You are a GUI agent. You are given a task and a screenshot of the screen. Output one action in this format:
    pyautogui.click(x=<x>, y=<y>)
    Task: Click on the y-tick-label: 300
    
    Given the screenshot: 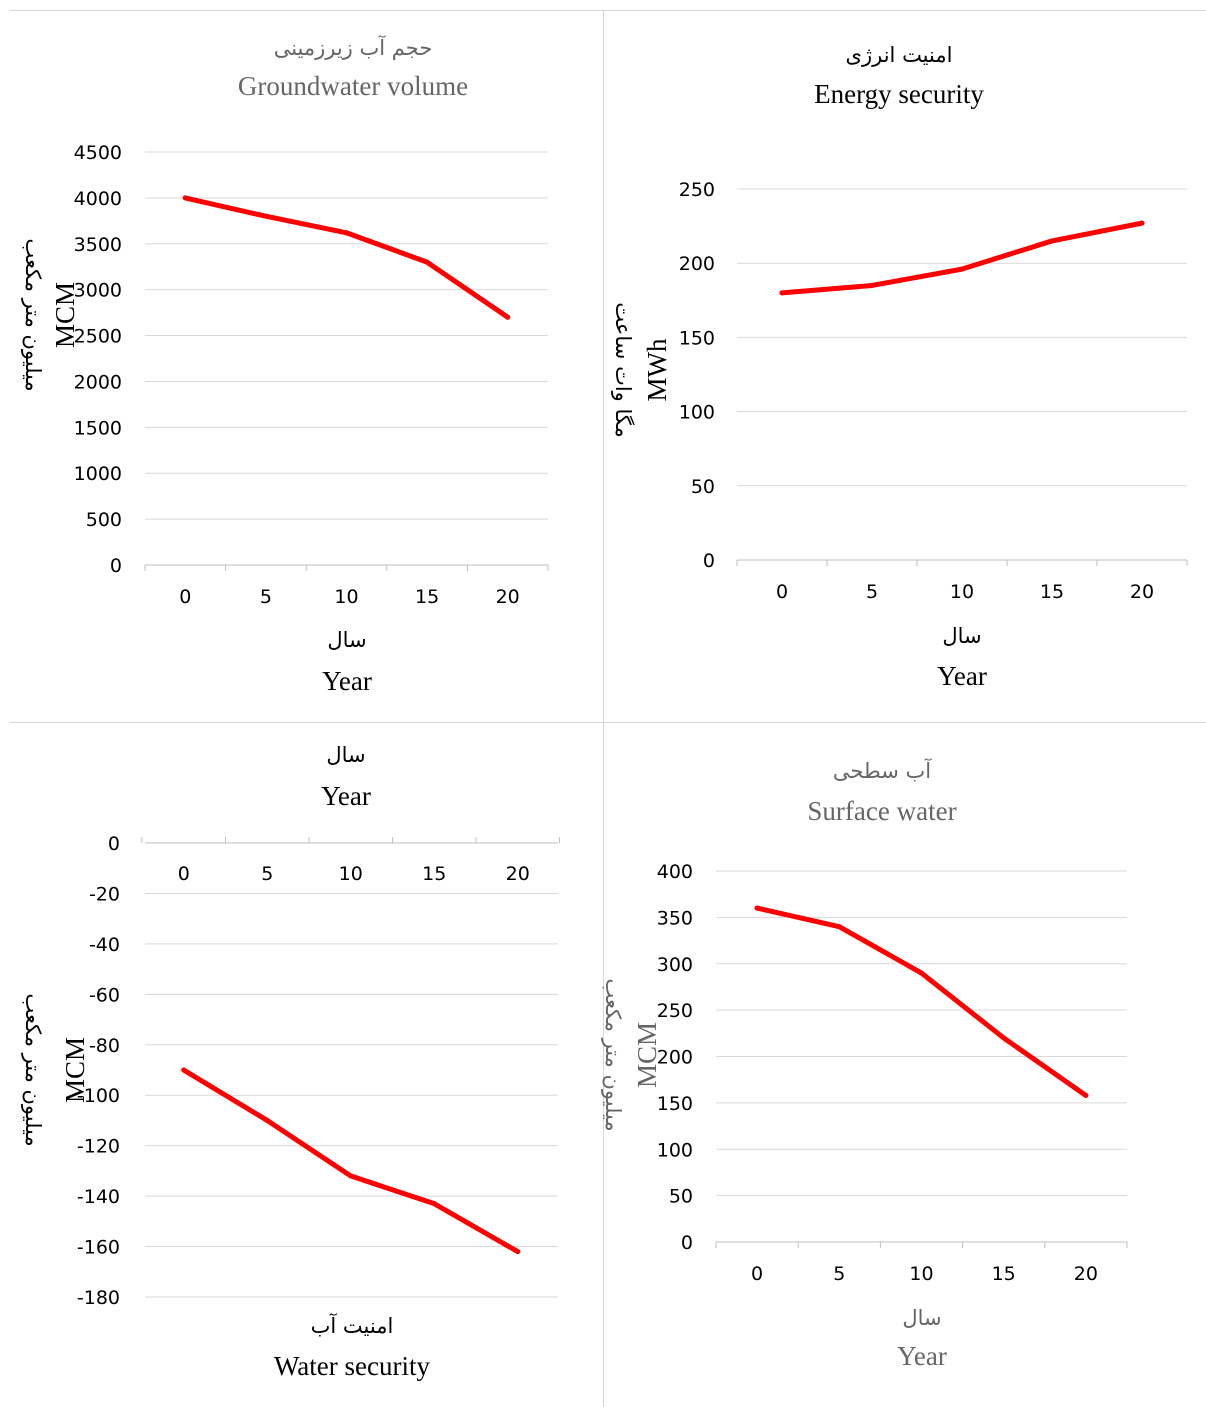 What is the action you would take?
    pyautogui.click(x=675, y=965)
    